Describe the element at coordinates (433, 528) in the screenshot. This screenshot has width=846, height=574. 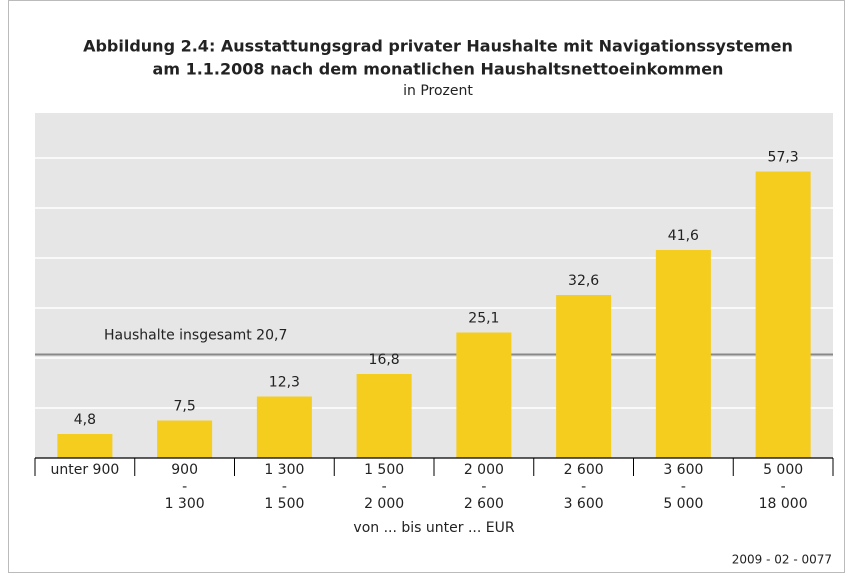
I see `x-axis-label: von ... bis unter ... EUR` at that location.